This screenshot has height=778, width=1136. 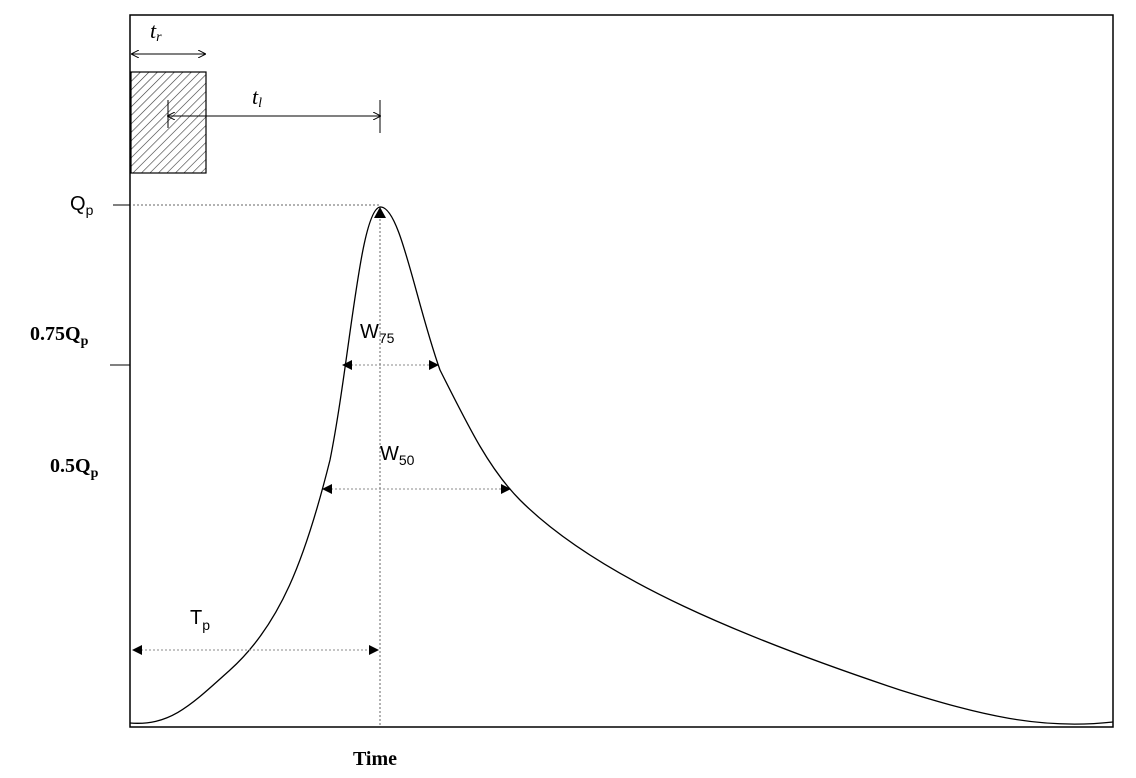 I want to click on q75-label: 0.75Qp, so click(x=59, y=336).